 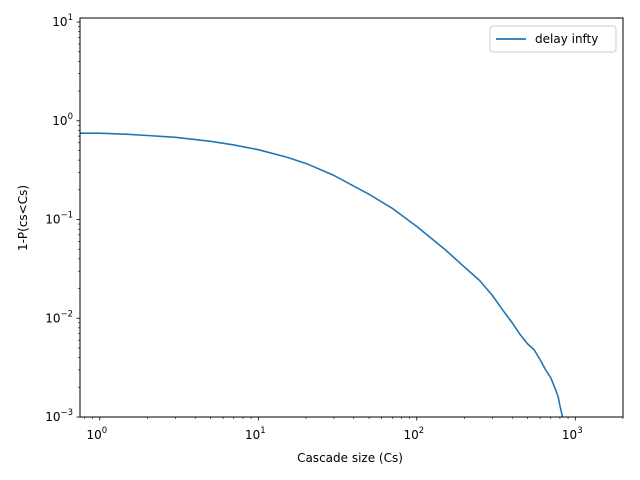 I want to click on x-tick-label: 10¹, so click(x=255, y=434).